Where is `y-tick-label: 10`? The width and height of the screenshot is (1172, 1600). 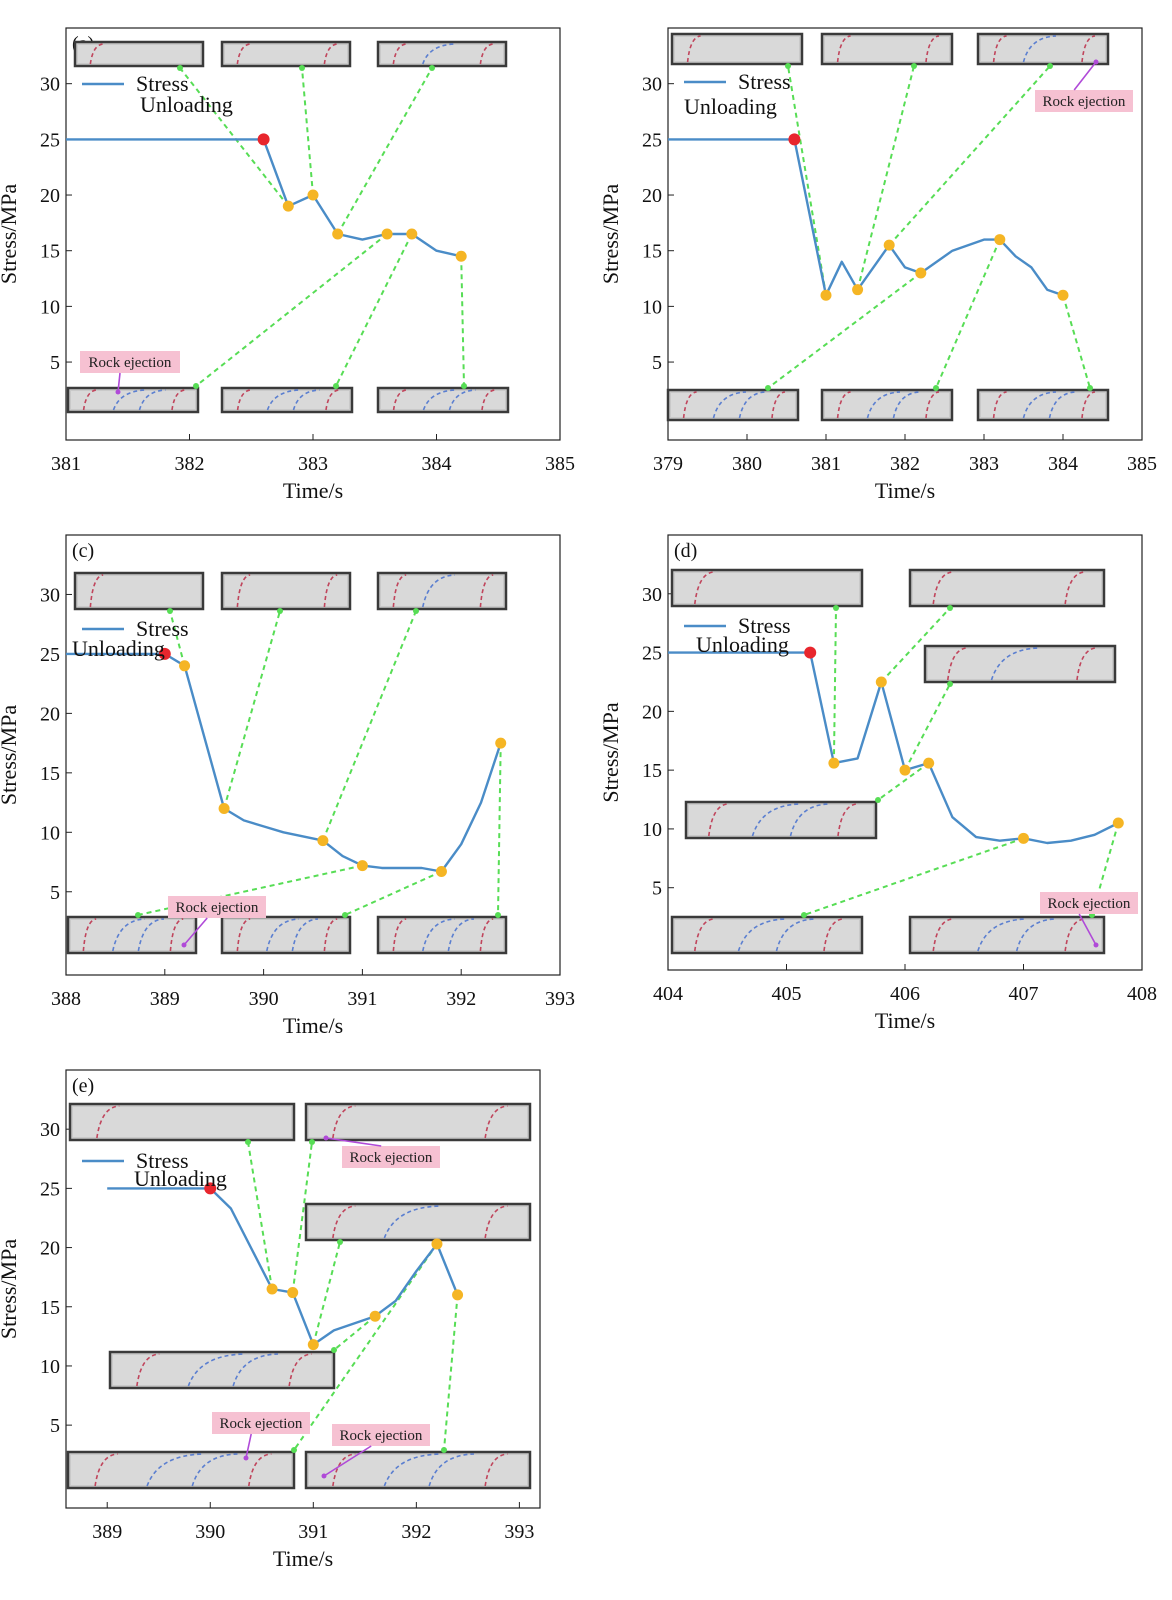
y-tick-label: 10 is located at coordinates (50, 307).